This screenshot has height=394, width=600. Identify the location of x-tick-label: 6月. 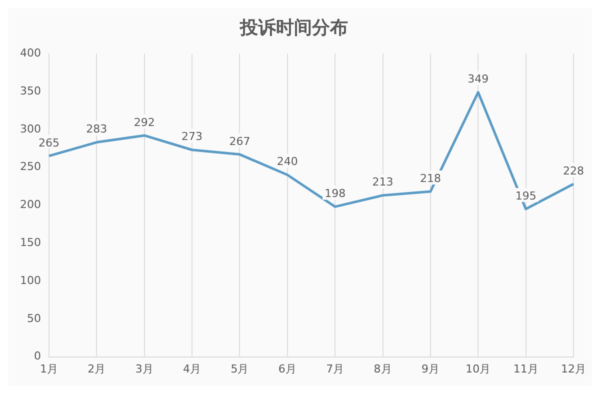
(287, 369).